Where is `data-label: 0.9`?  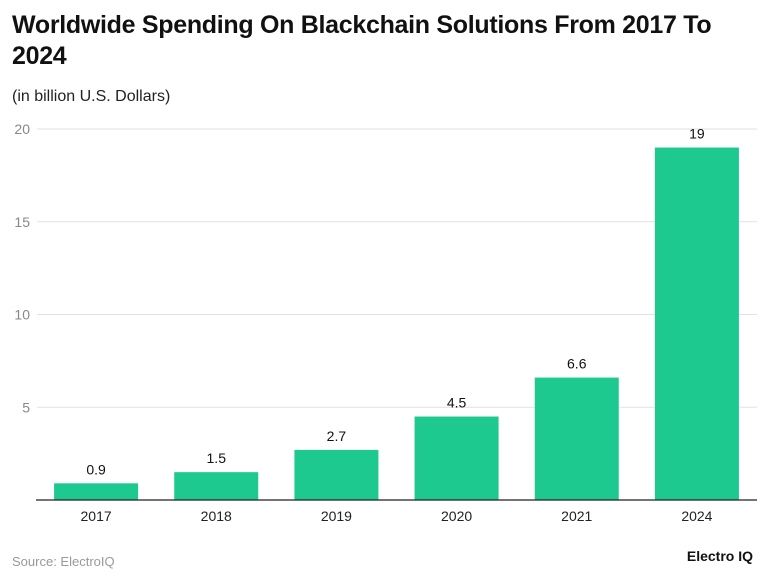 data-label: 0.9 is located at coordinates (96, 469).